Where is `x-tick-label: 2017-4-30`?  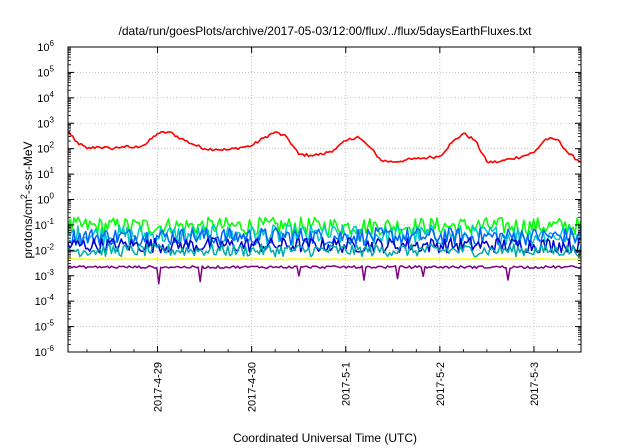 x-tick-label: 2017-4-30 is located at coordinates (253, 387).